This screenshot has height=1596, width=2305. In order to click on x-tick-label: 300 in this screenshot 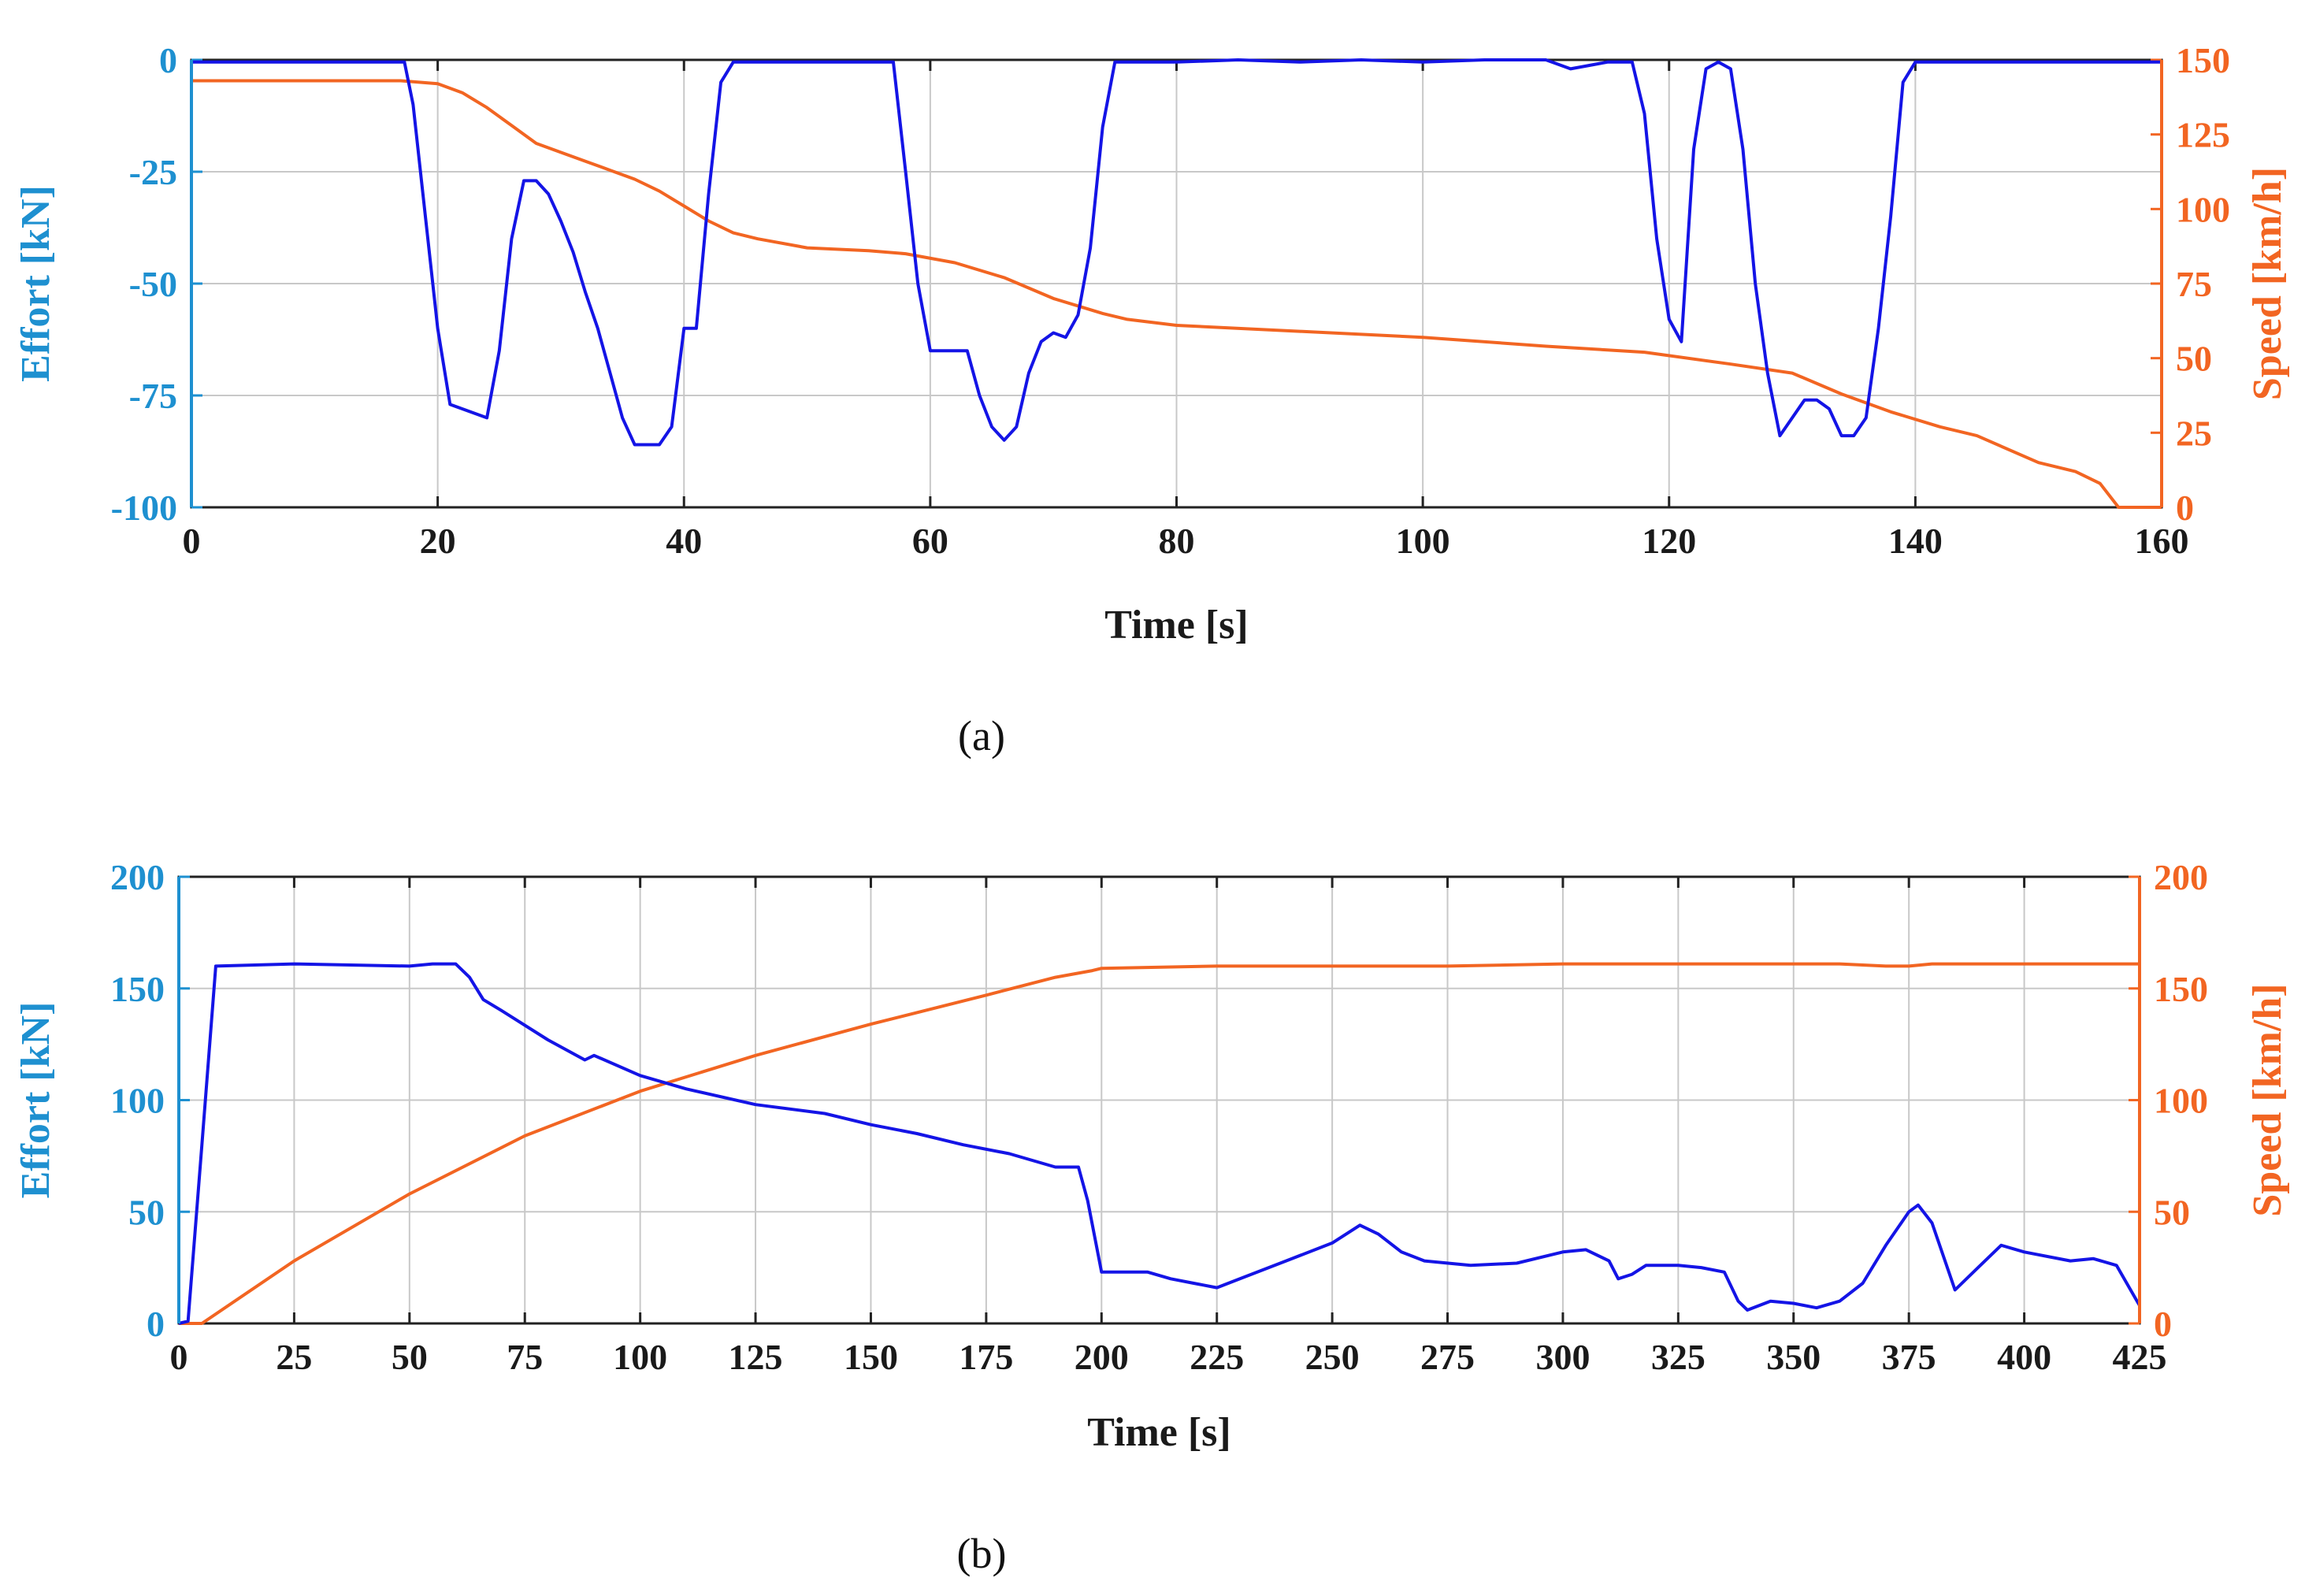, I will do `click(1562, 1357)`.